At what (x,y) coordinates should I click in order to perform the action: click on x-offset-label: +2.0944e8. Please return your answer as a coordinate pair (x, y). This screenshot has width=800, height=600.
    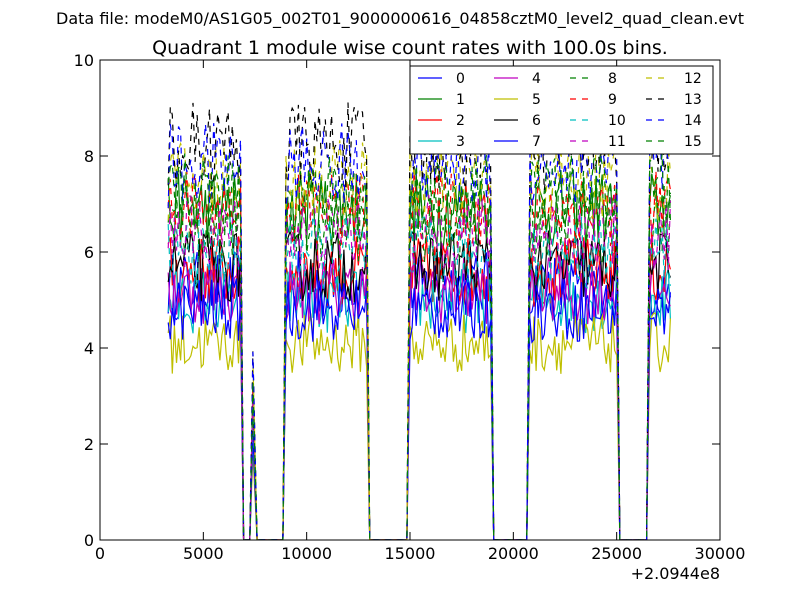
    Looking at the image, I should click on (675, 573).